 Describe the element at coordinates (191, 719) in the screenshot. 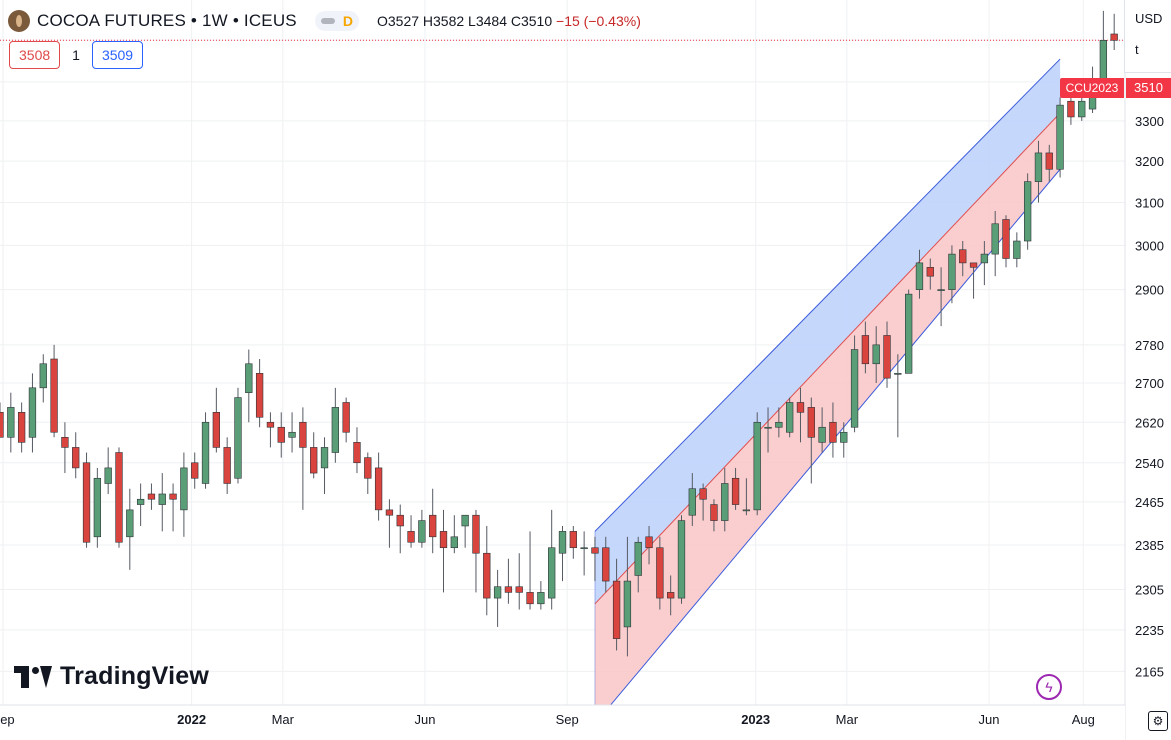

I see `x-tick-label: 2022` at that location.